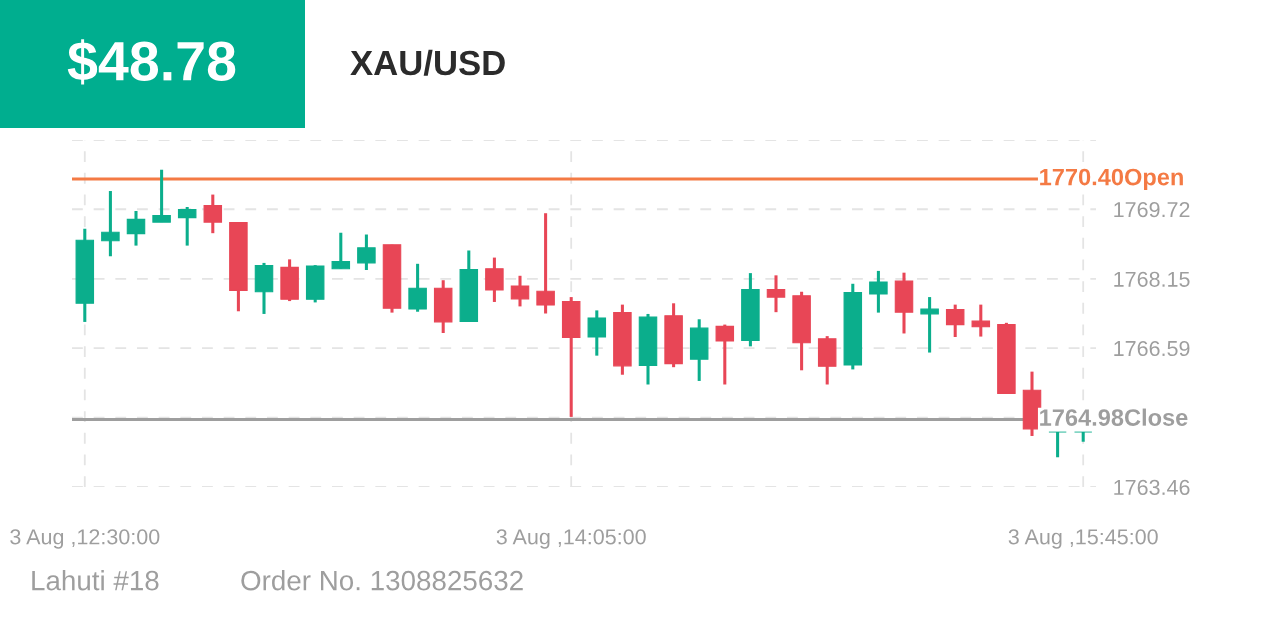 This screenshot has height=633, width=1266. I want to click on text: Order No. 1308825632, so click(382, 580).